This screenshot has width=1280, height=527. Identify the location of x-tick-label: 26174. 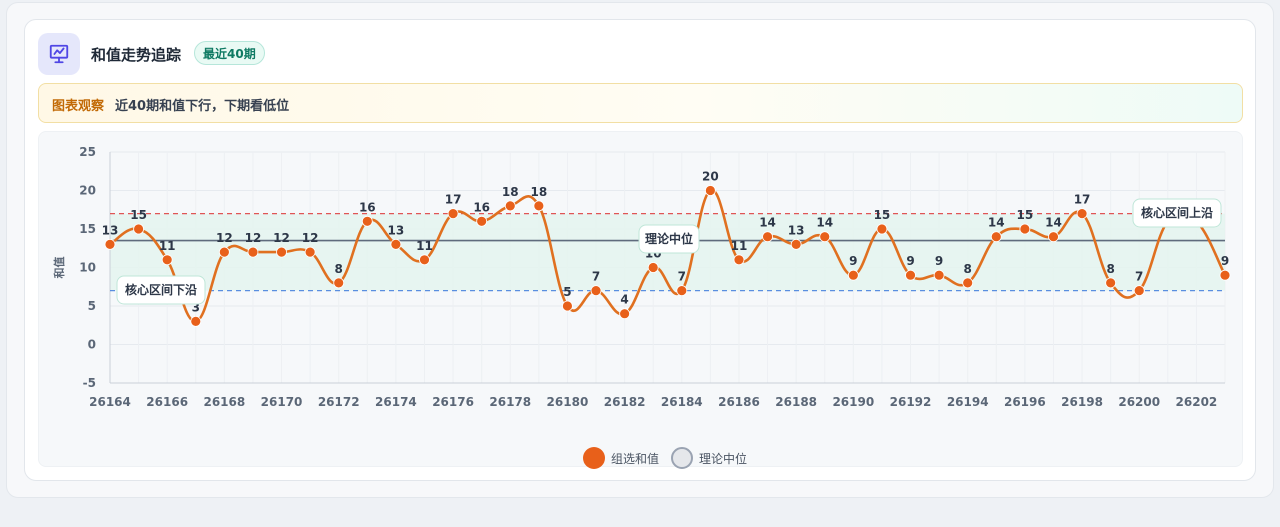
(396, 402).